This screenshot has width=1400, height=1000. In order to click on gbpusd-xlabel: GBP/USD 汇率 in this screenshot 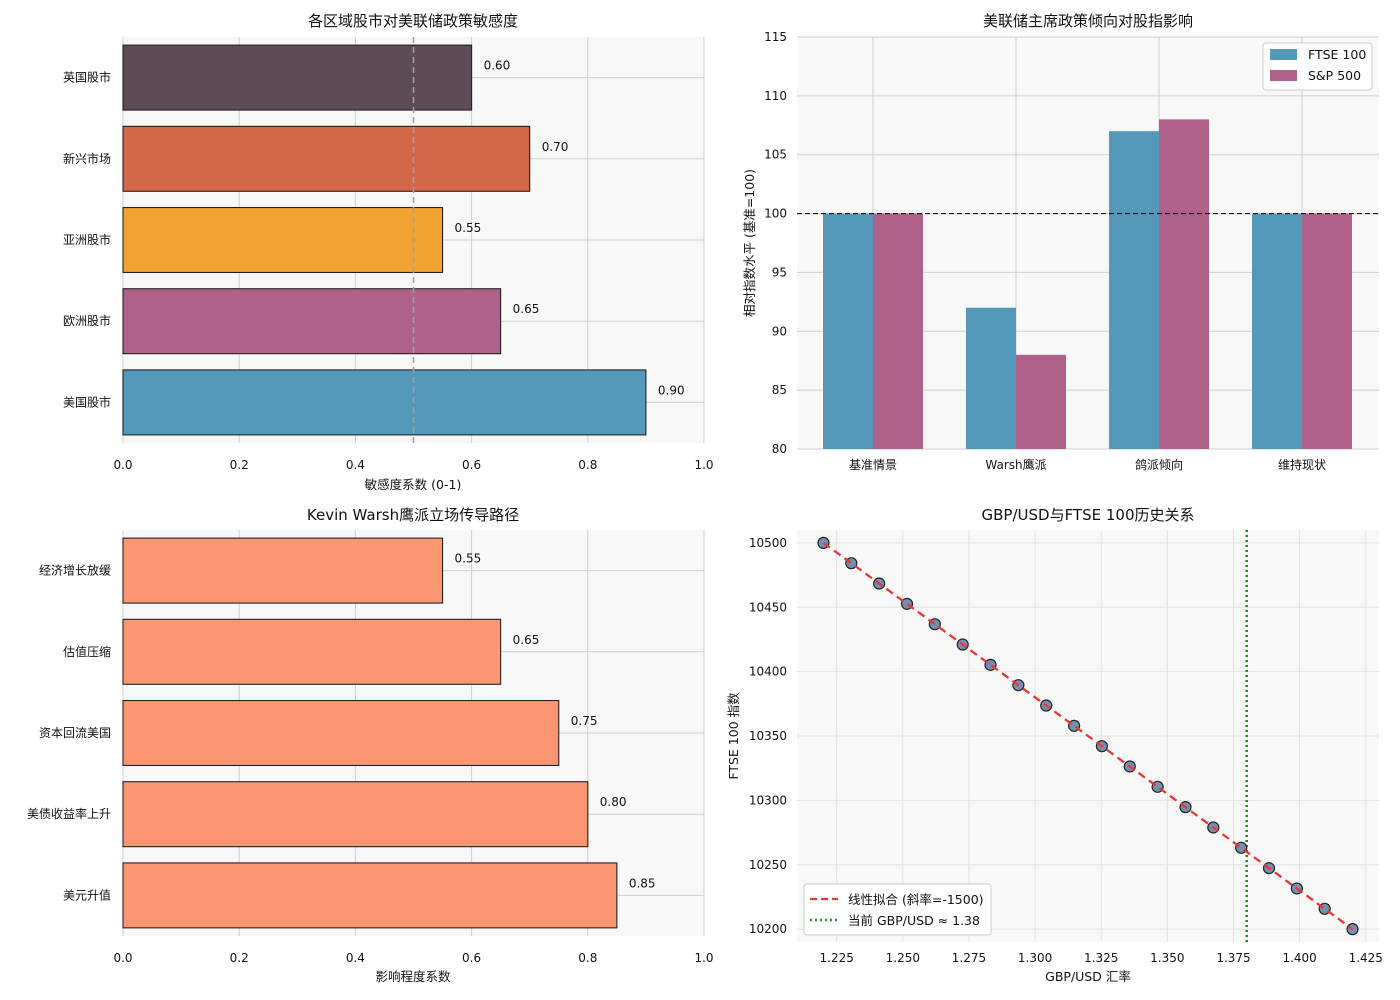, I will do `click(1088, 976)`.